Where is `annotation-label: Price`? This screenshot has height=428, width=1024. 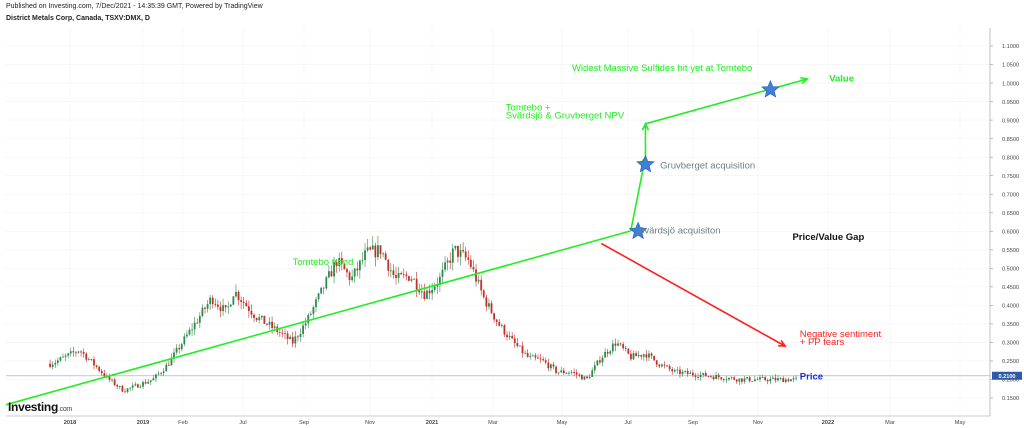
annotation-label: Price is located at coordinates (811, 376).